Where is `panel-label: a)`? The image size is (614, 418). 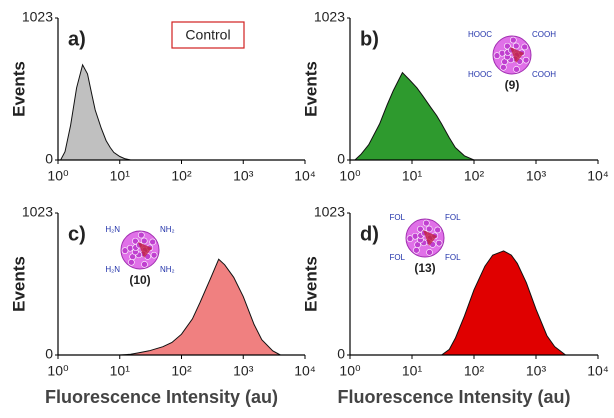 panel-label: a) is located at coordinates (77, 39).